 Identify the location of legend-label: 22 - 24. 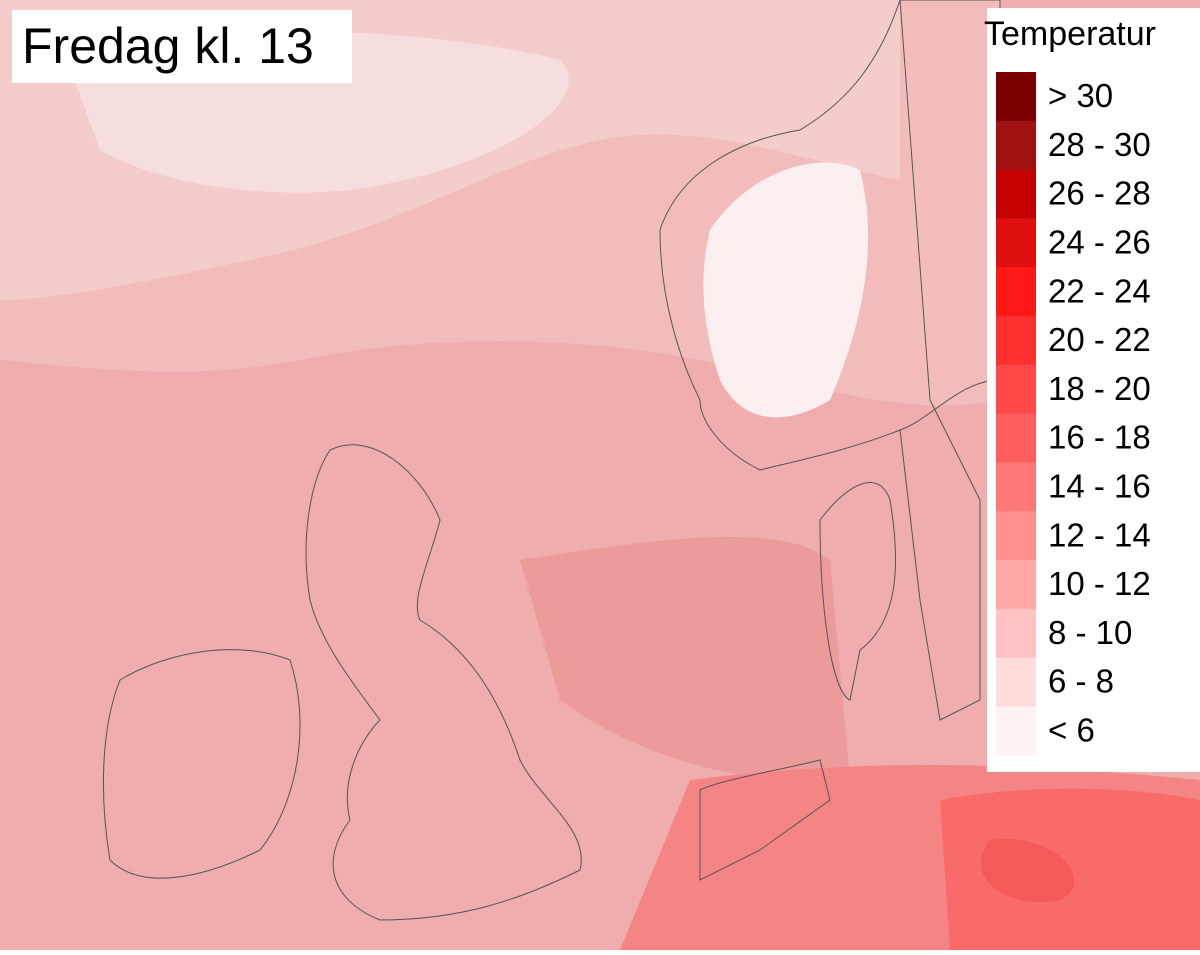
(1099, 290).